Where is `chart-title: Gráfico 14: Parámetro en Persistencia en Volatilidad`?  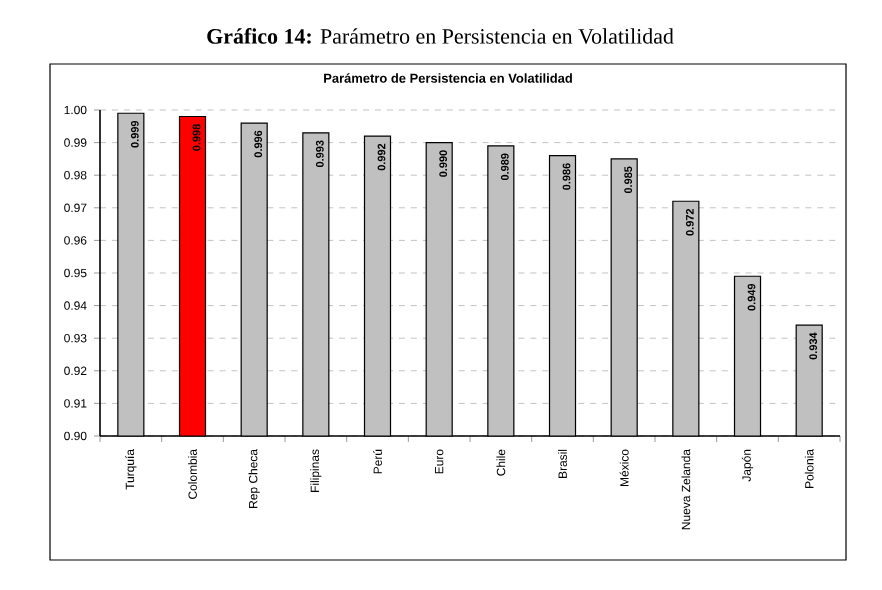 chart-title: Gráfico 14: Parámetro en Persistencia en Volatilidad is located at coordinates (440, 36).